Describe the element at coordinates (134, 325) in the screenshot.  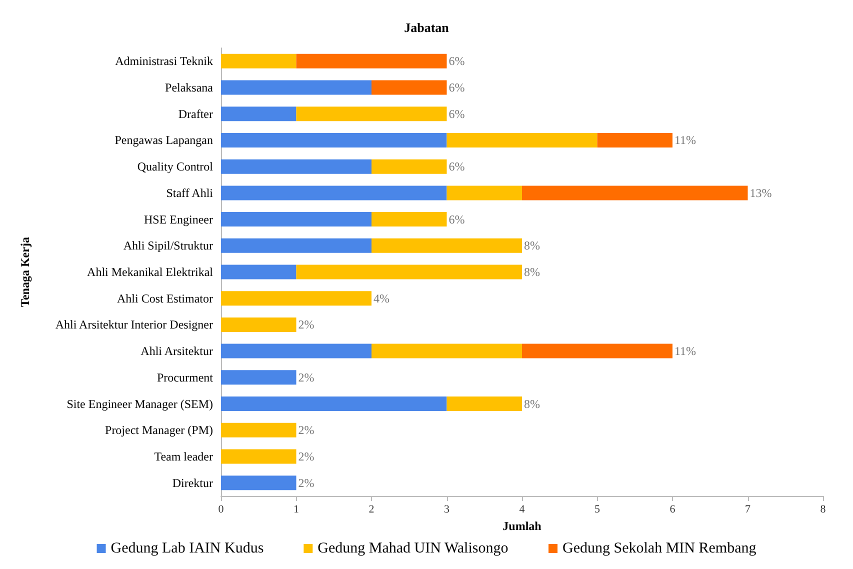
I see `y-tick-label: Ahli Arsitektur Interior Designer` at that location.